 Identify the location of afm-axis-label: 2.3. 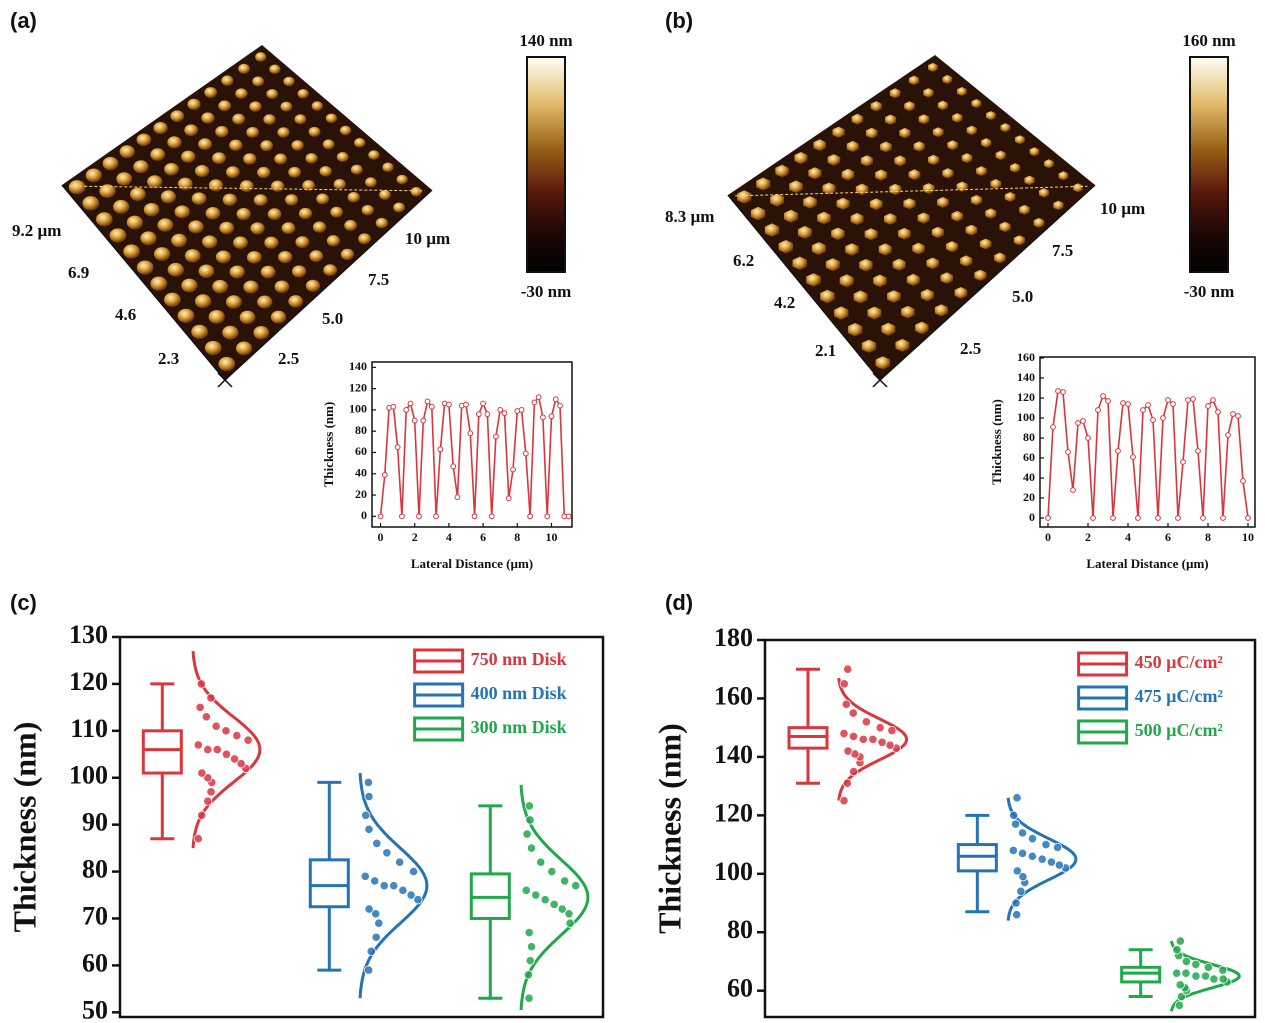
(168, 358).